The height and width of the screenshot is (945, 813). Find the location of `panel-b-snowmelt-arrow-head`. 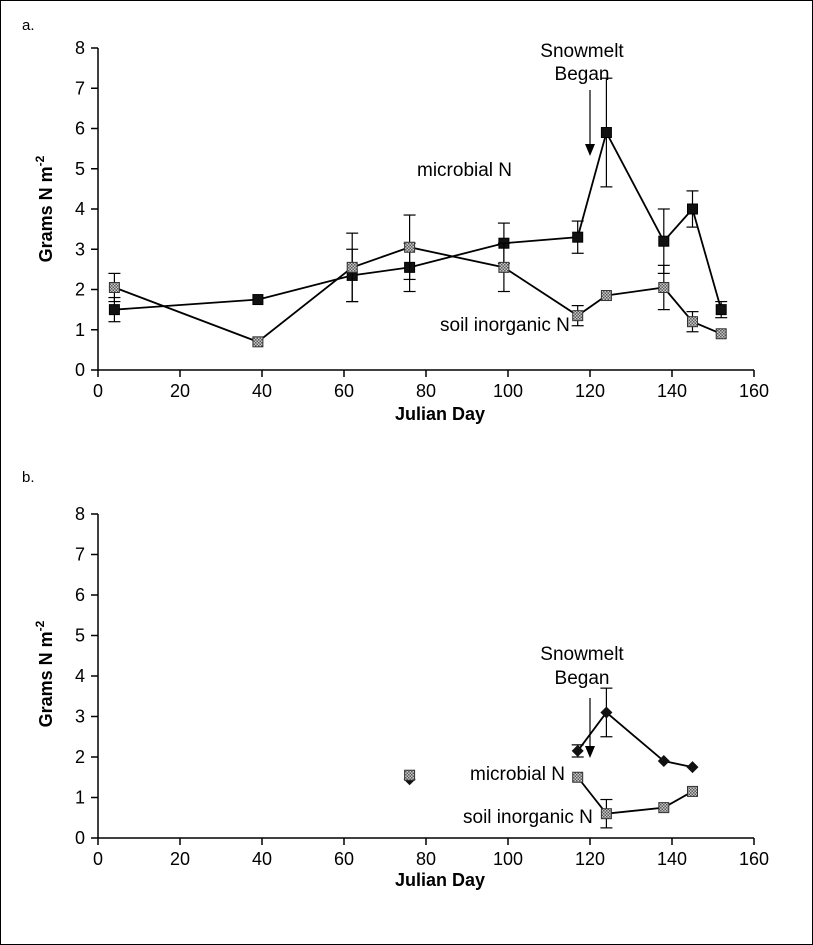

panel-b-snowmelt-arrow-head is located at coordinates (590, 752).